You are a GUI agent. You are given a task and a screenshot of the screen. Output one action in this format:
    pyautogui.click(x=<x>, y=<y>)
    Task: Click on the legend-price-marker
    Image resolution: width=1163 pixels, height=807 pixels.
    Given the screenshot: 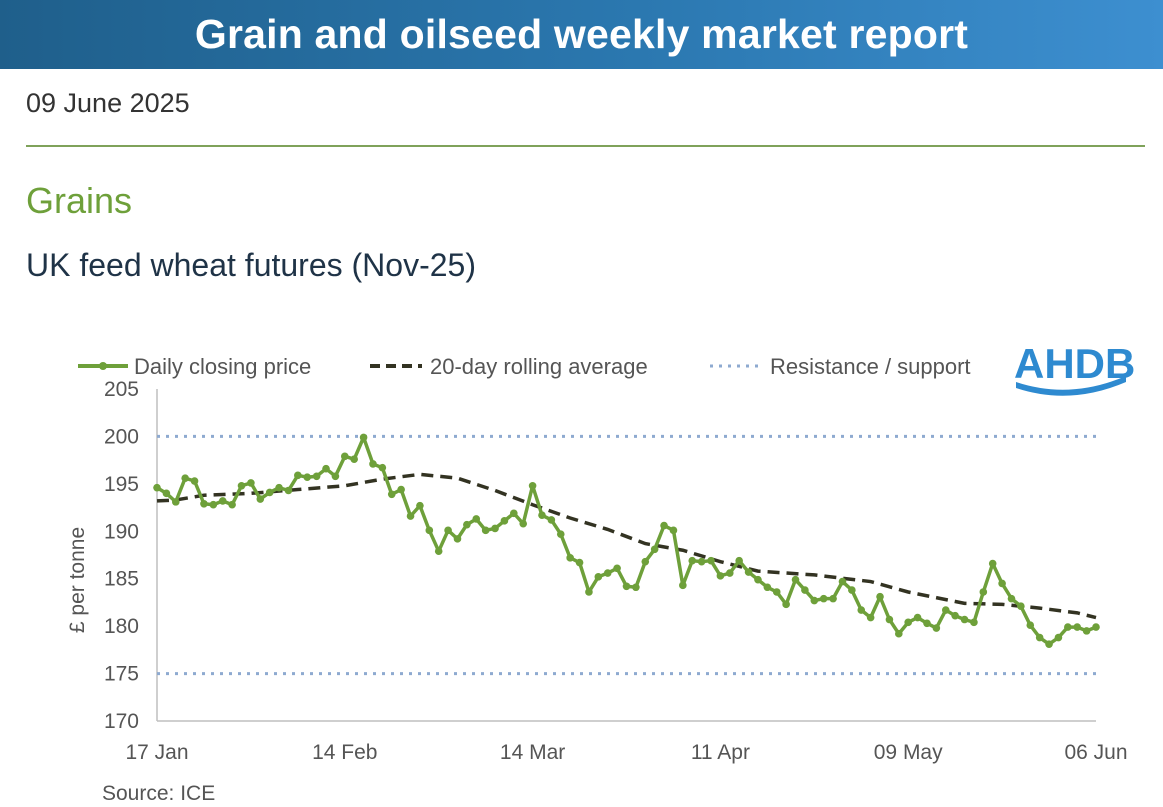 What is the action you would take?
    pyautogui.click(x=103, y=366)
    